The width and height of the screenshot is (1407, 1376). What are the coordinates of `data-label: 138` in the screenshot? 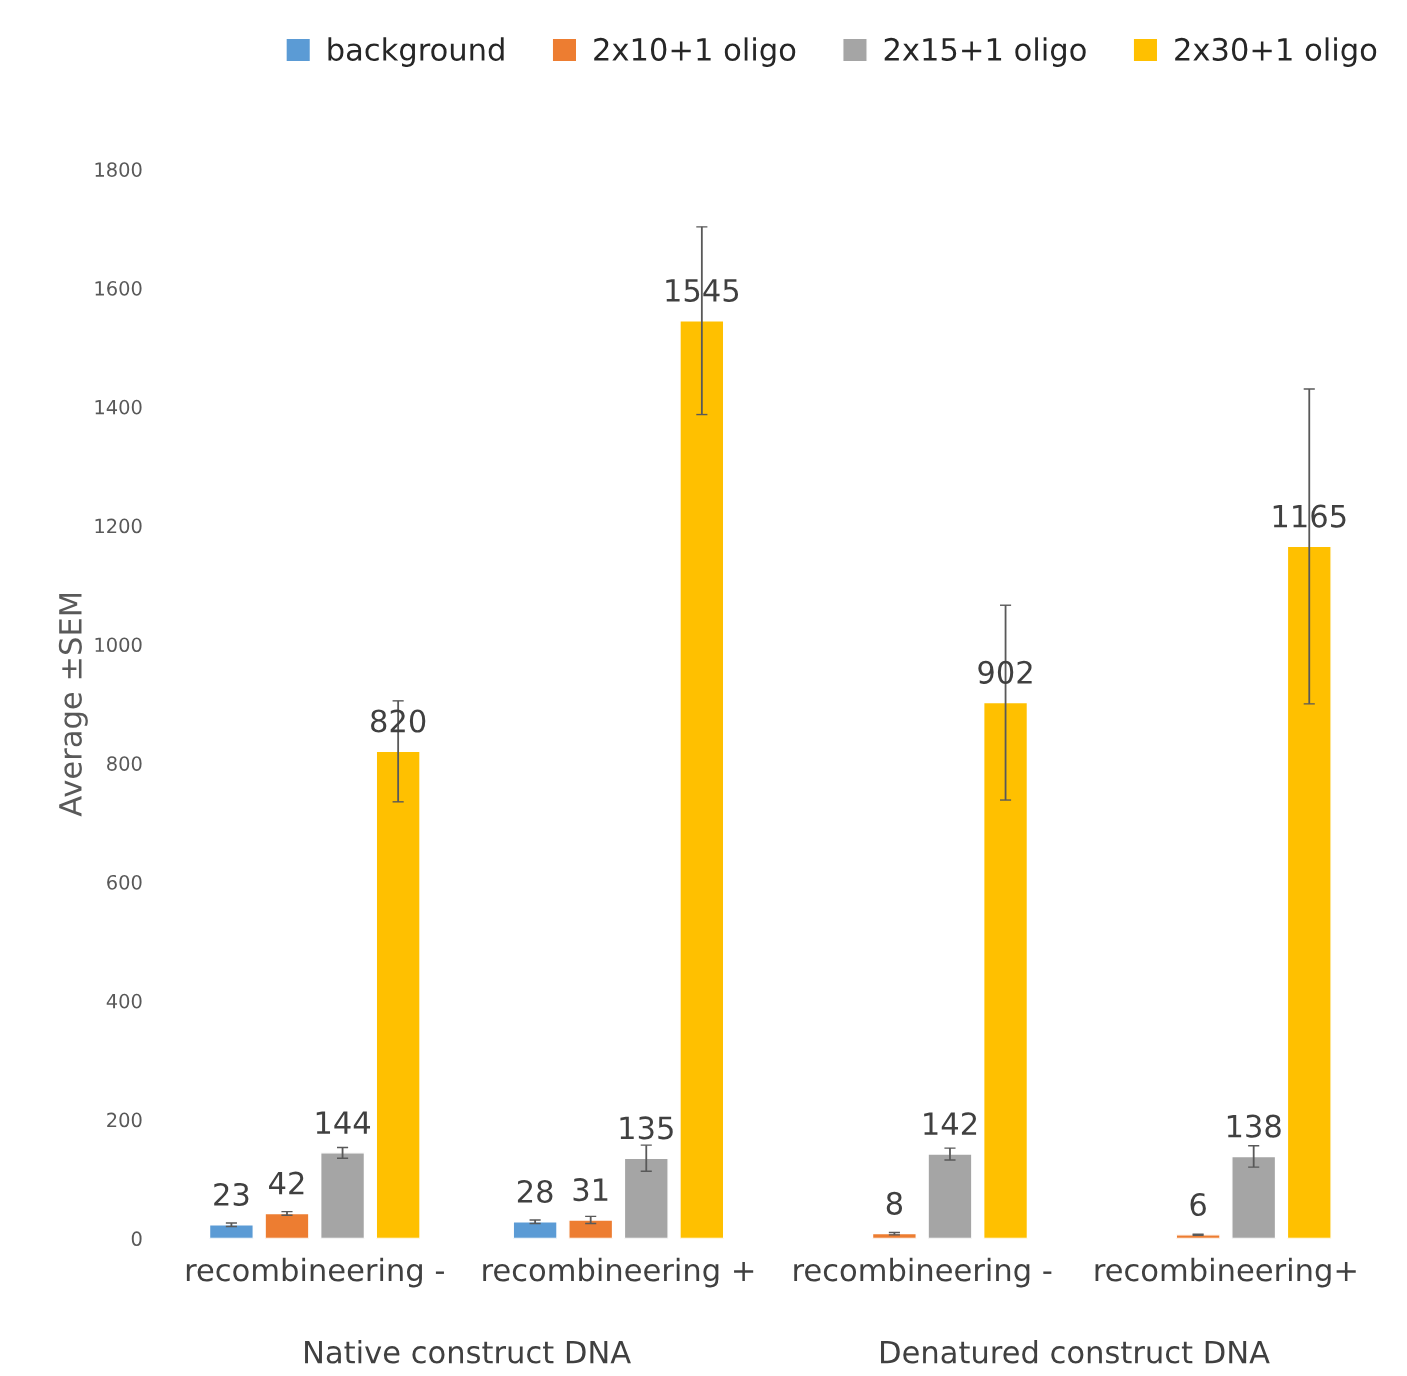 It's located at (1254, 1126).